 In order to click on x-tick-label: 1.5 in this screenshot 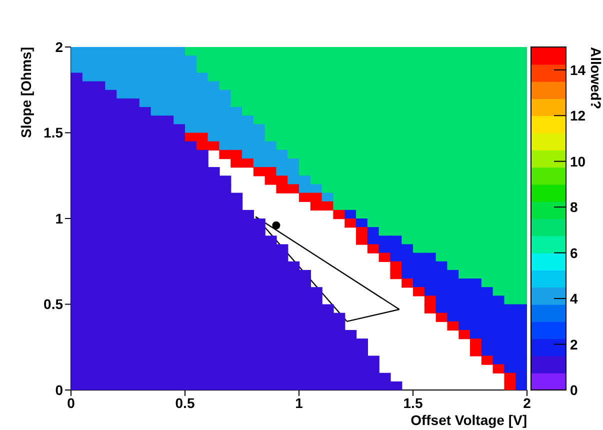, I will do `click(413, 402)`.